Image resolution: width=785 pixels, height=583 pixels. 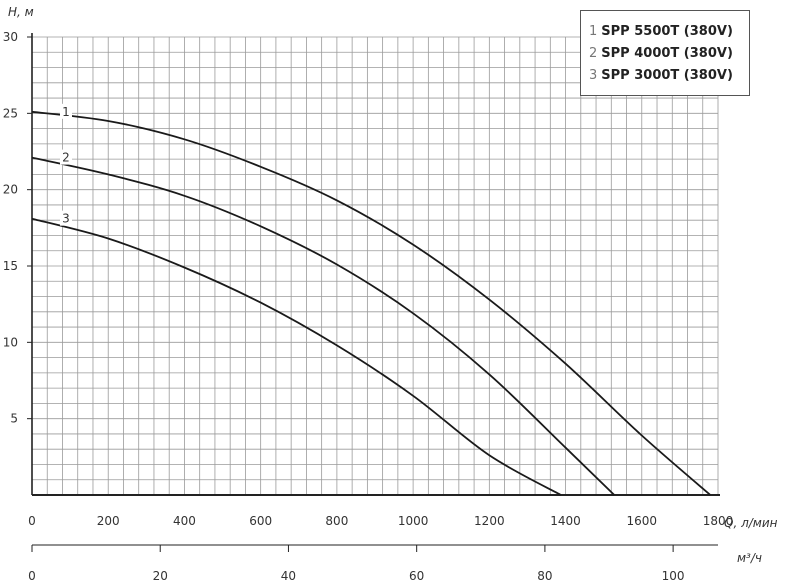 I want to click on series-label-2: 2, so click(x=66, y=158).